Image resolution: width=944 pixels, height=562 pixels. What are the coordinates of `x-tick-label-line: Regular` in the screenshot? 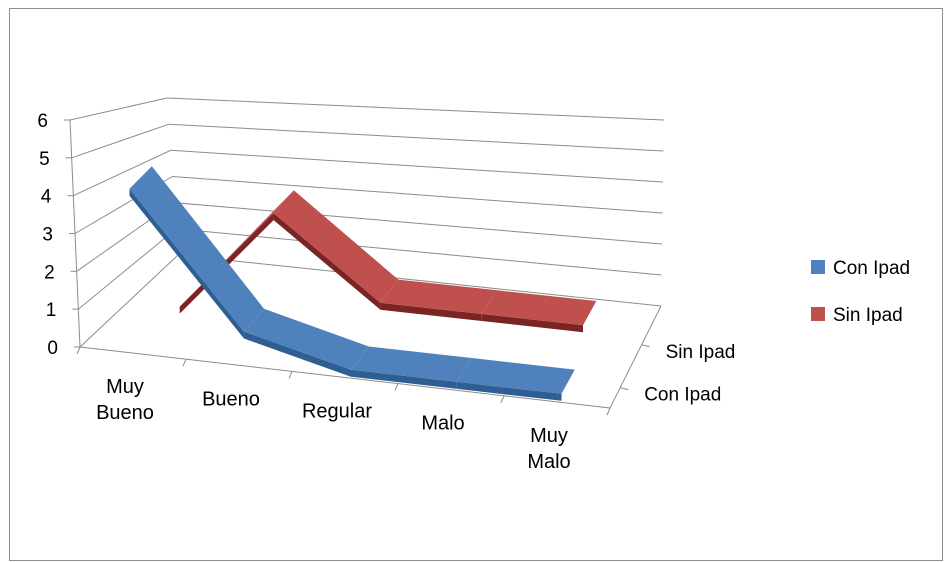 It's located at (337, 412).